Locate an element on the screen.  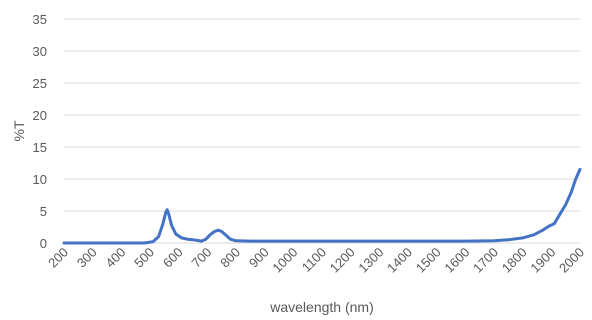
x-tick-label: 2000 is located at coordinates (571, 260).